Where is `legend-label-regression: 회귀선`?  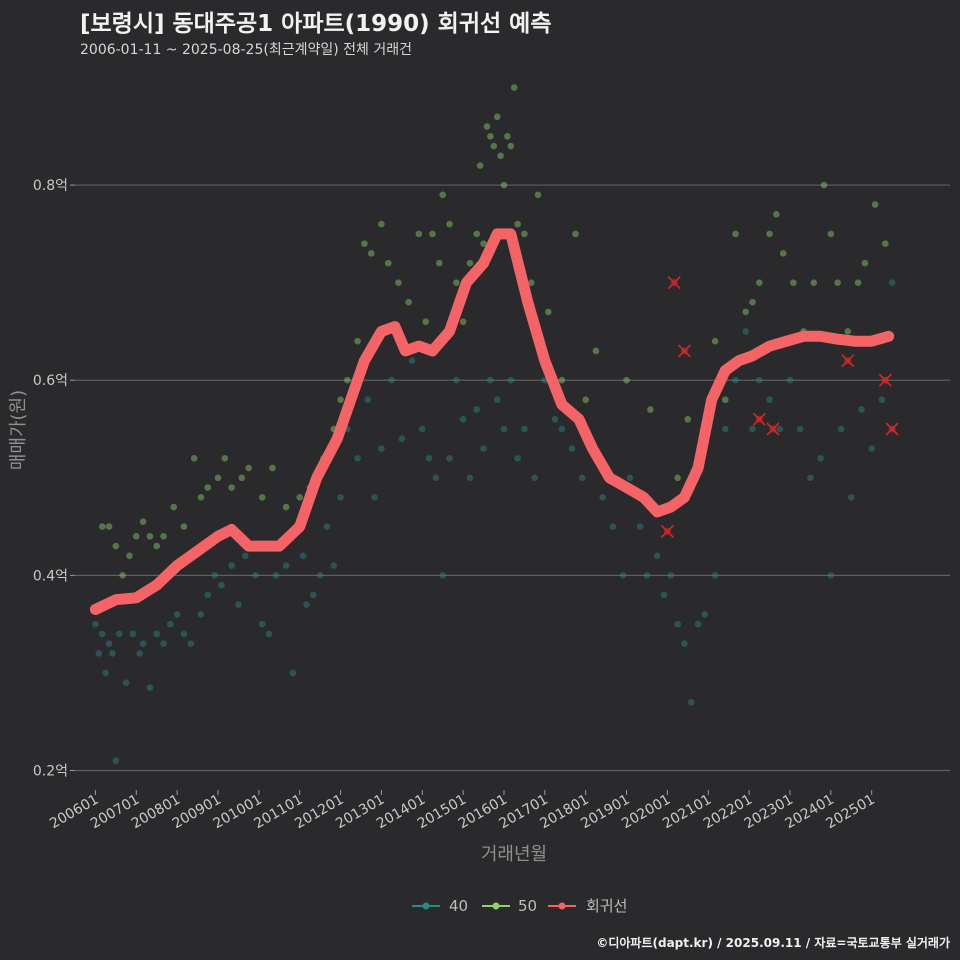 legend-label-regression: 회귀선 is located at coordinates (606, 906).